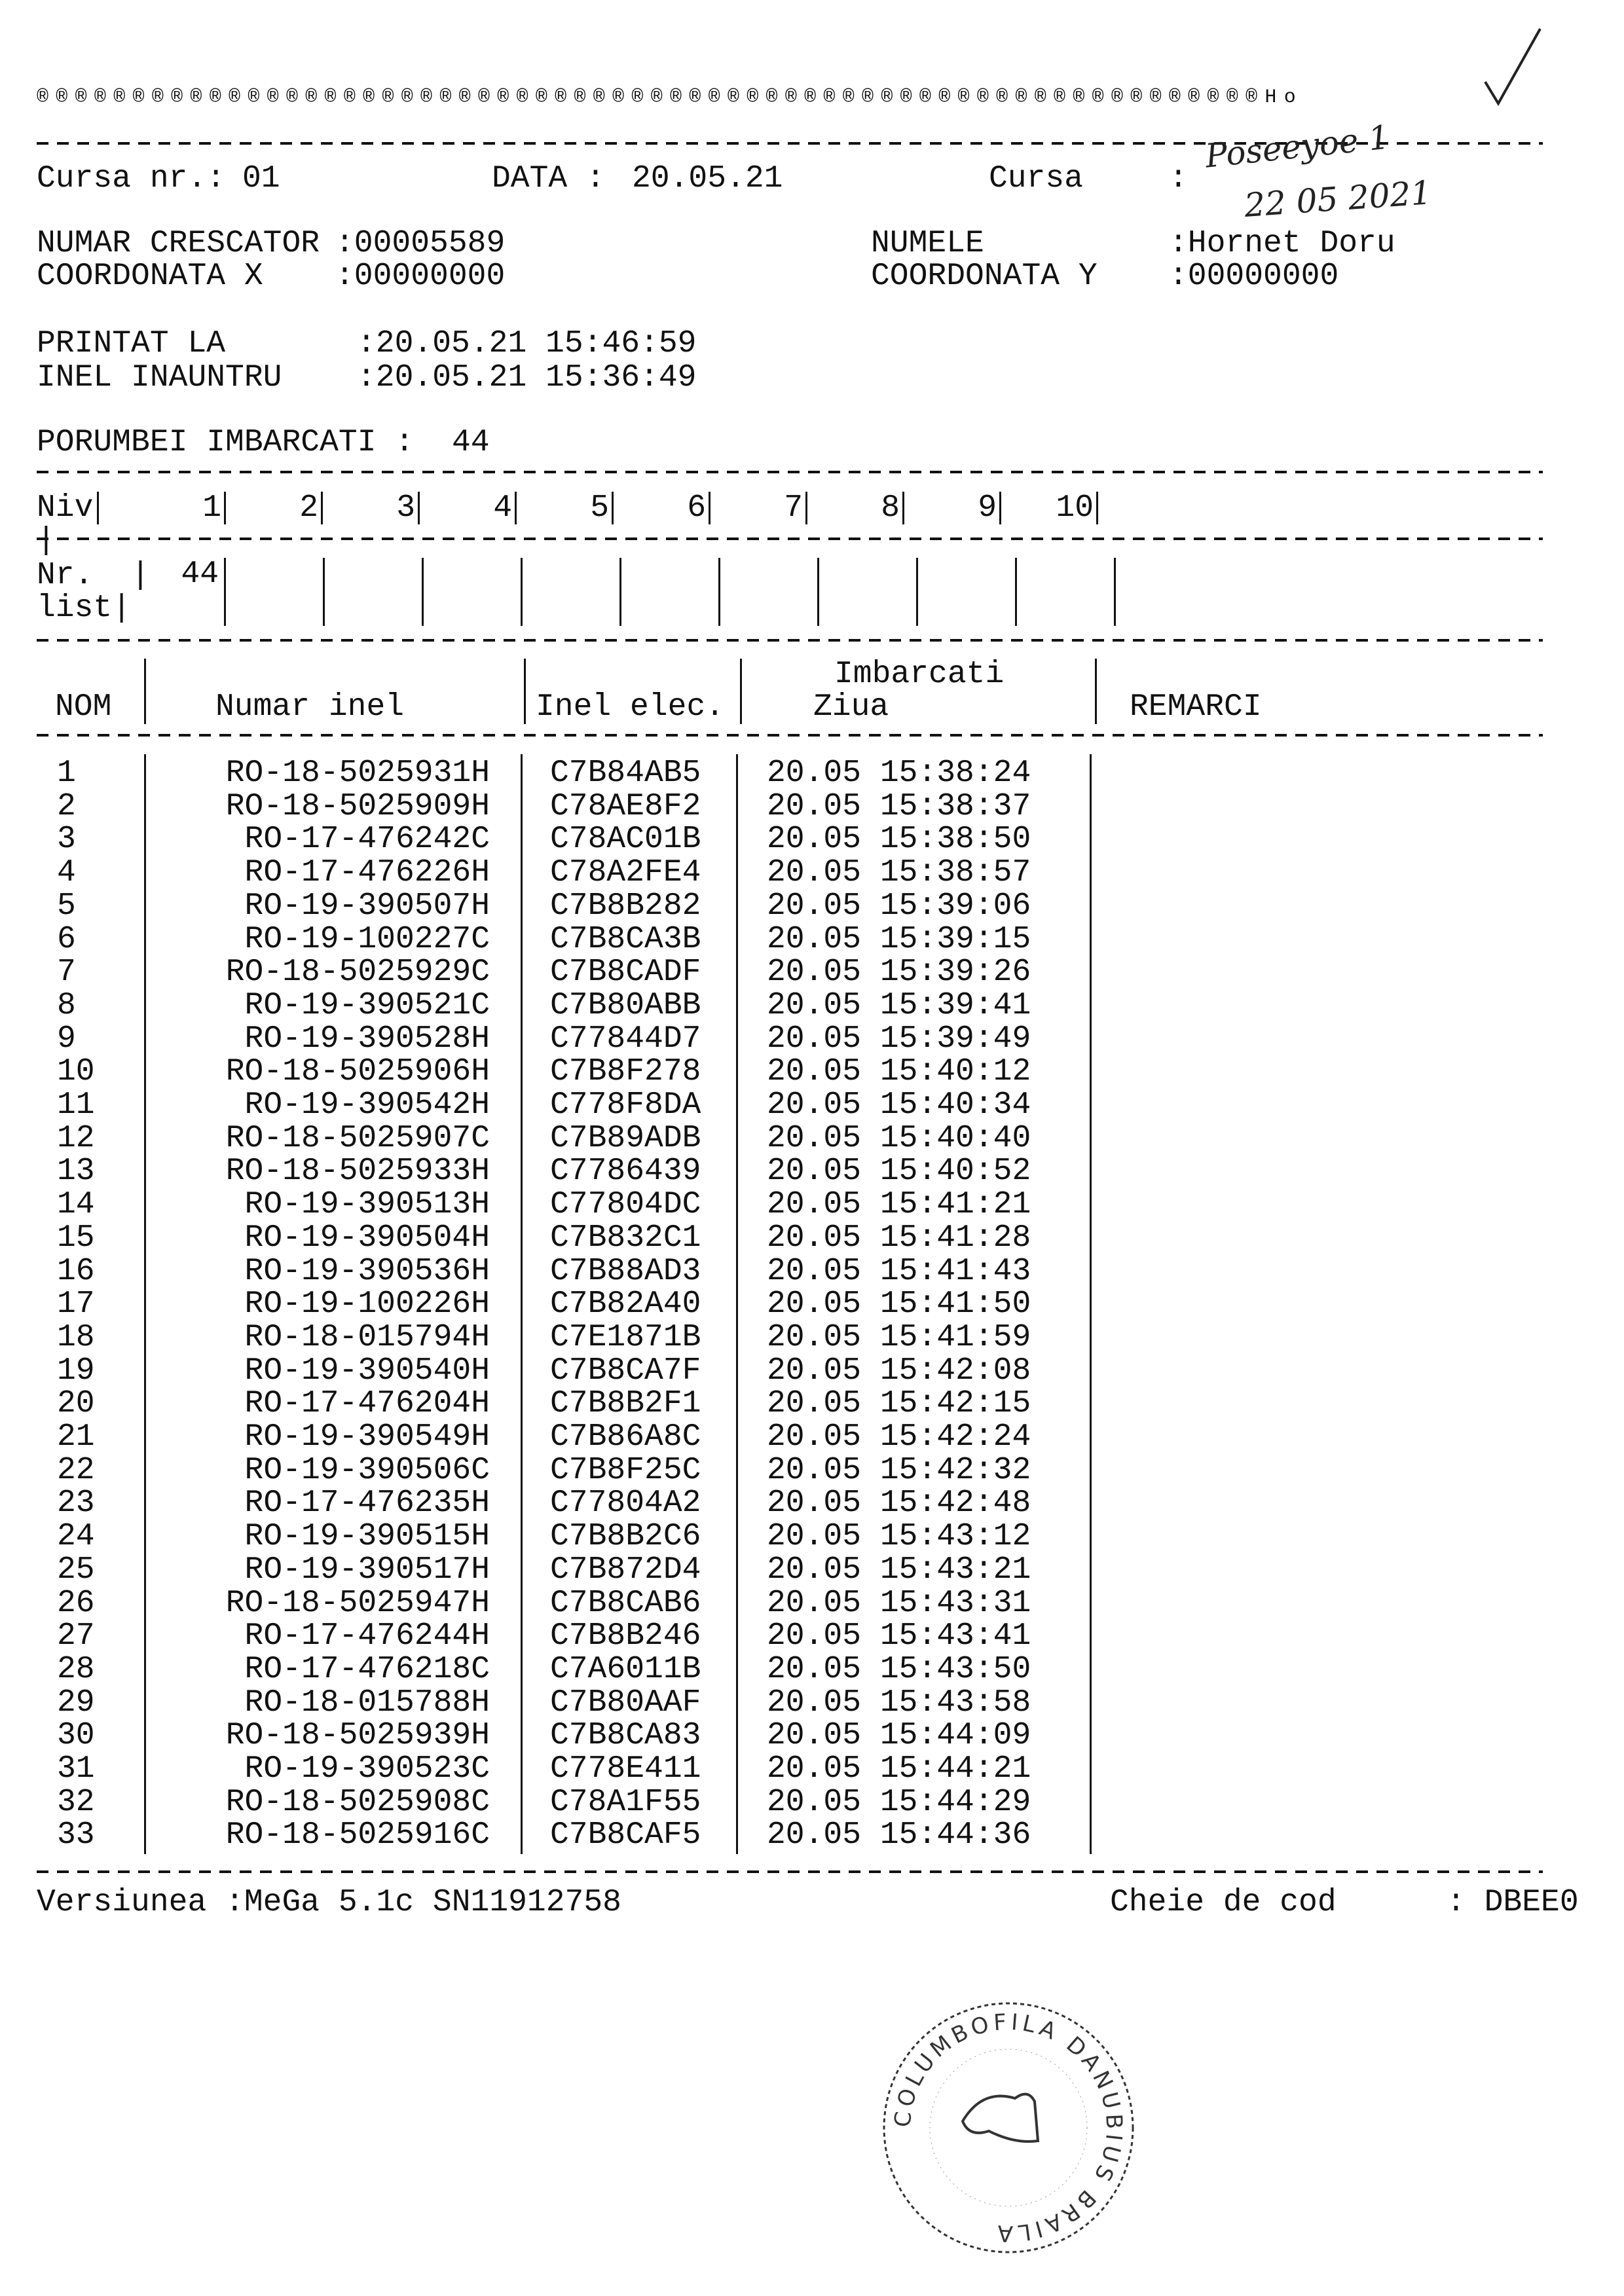  I want to click on row-ziua: 20.05 15:43:31, so click(899, 1603).